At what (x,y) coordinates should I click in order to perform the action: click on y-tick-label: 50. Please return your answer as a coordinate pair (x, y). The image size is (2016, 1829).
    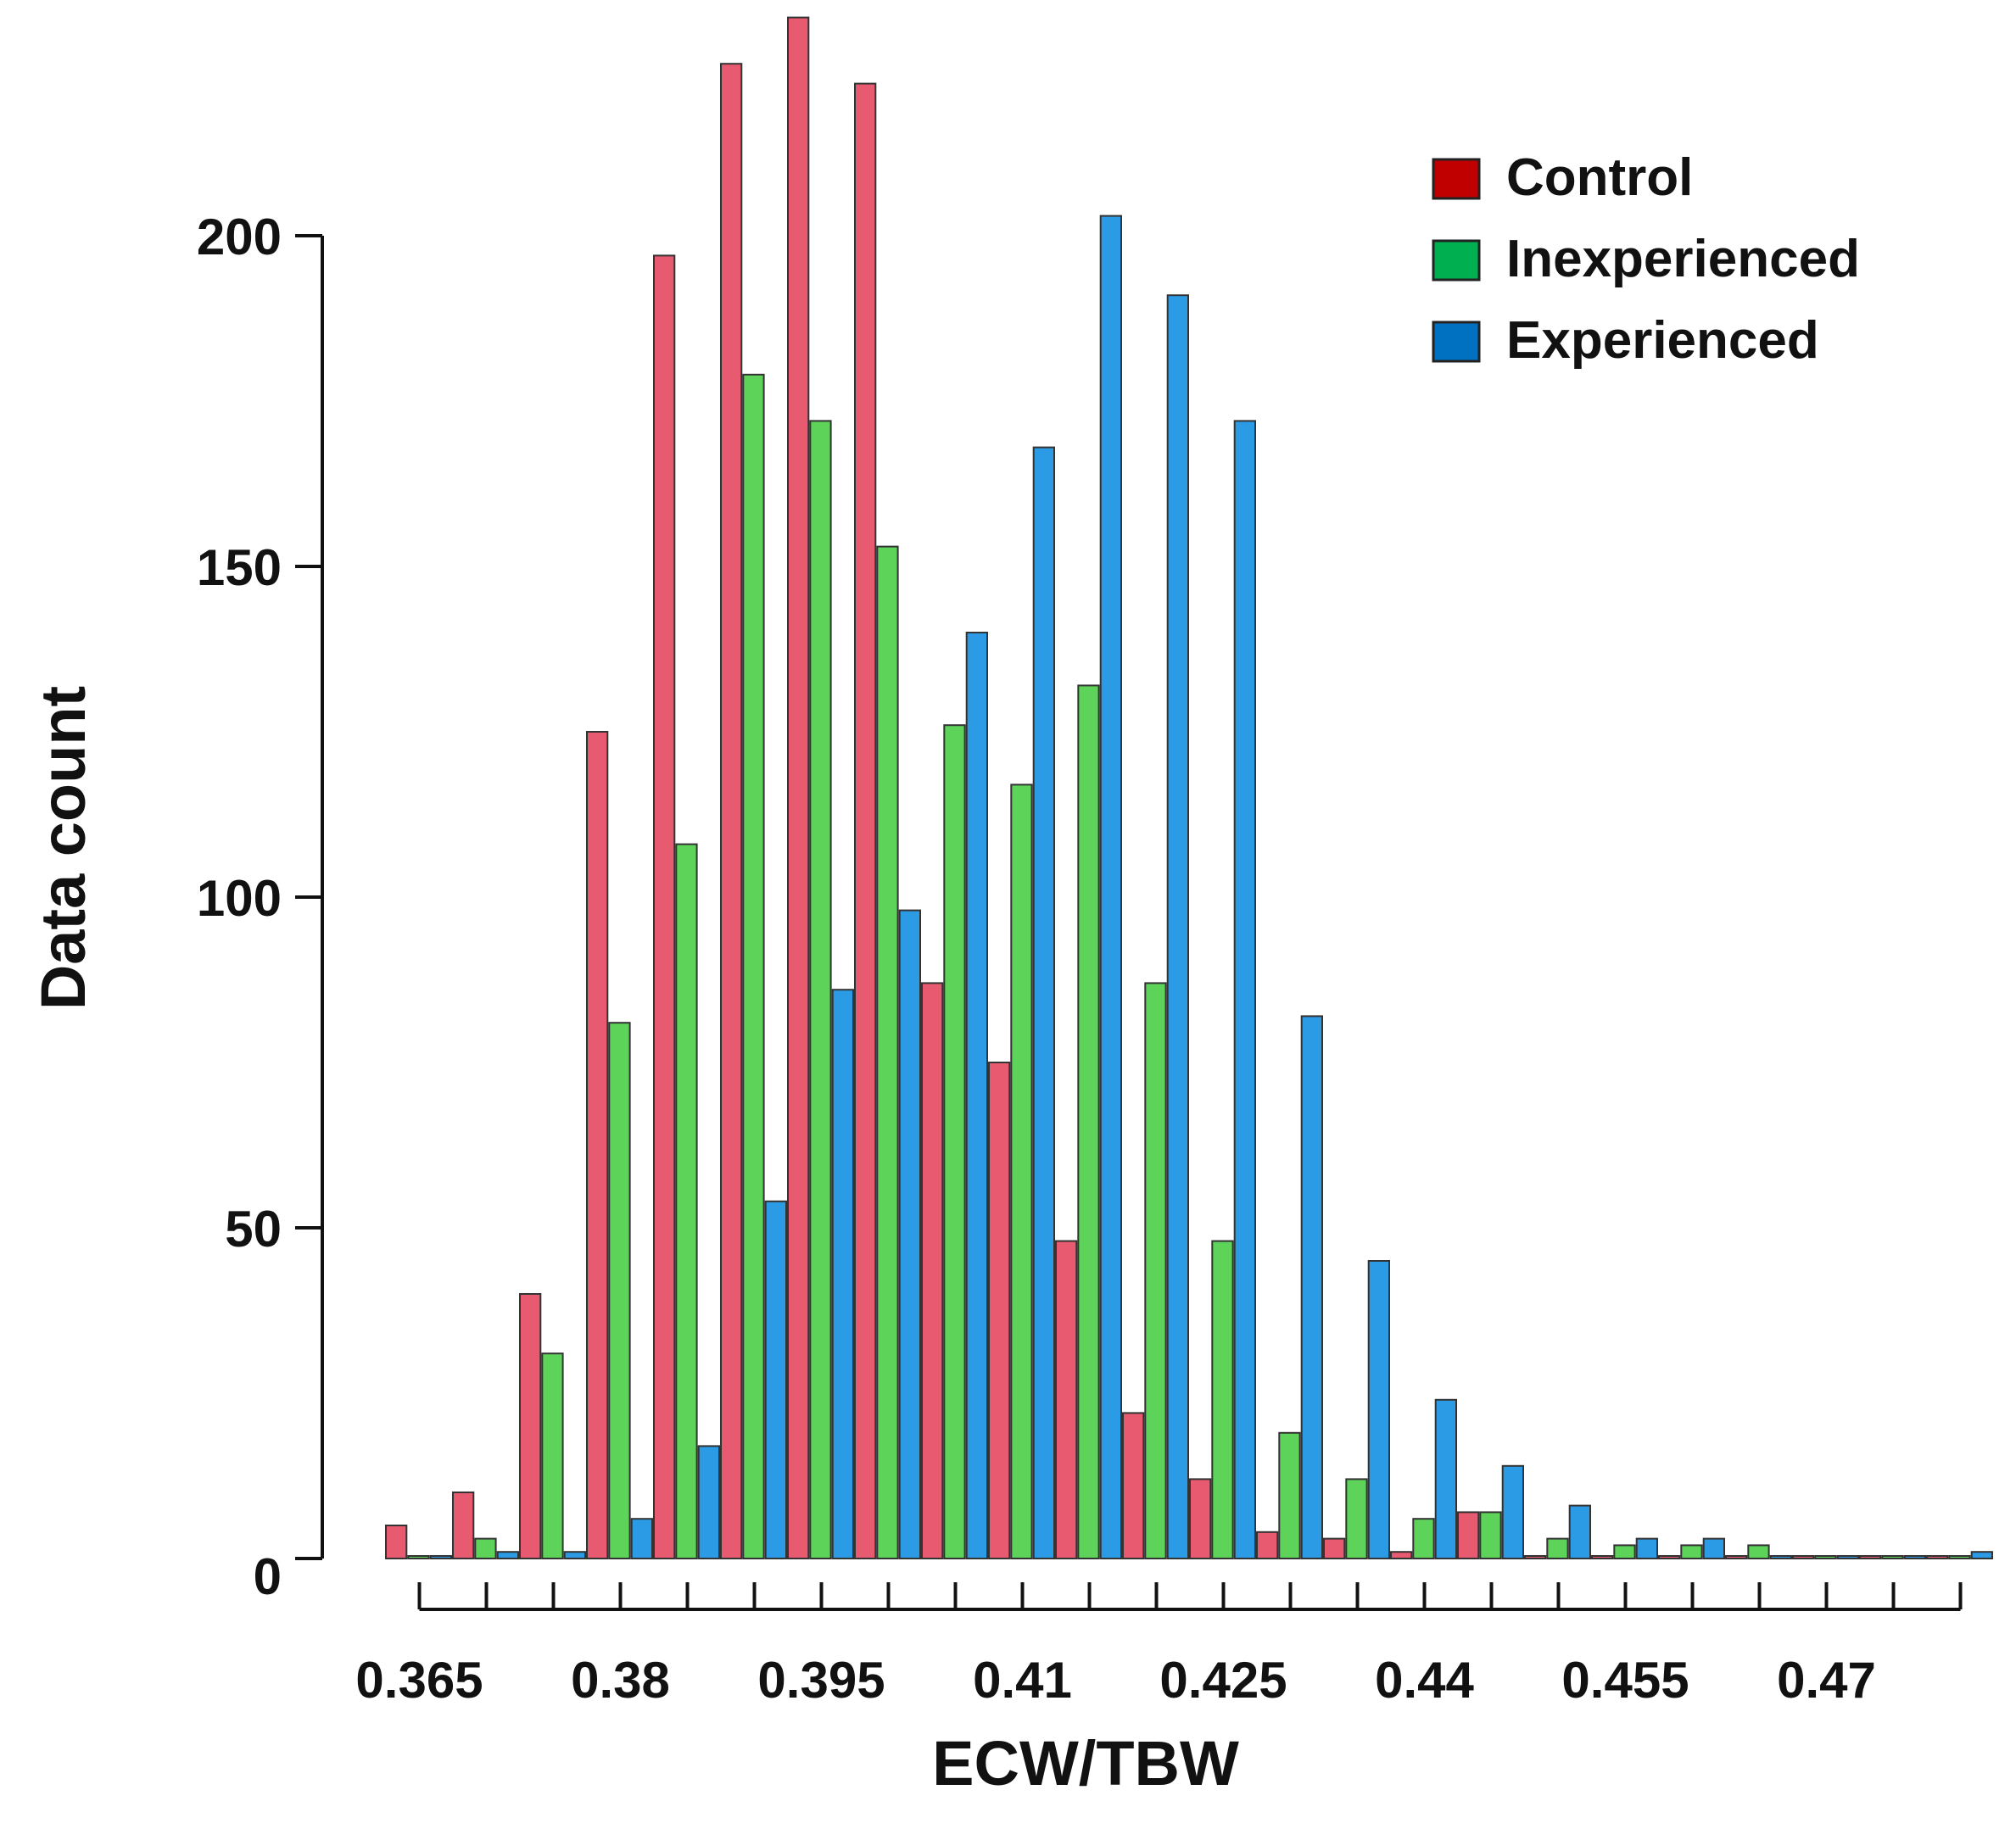
    Looking at the image, I should click on (253, 1229).